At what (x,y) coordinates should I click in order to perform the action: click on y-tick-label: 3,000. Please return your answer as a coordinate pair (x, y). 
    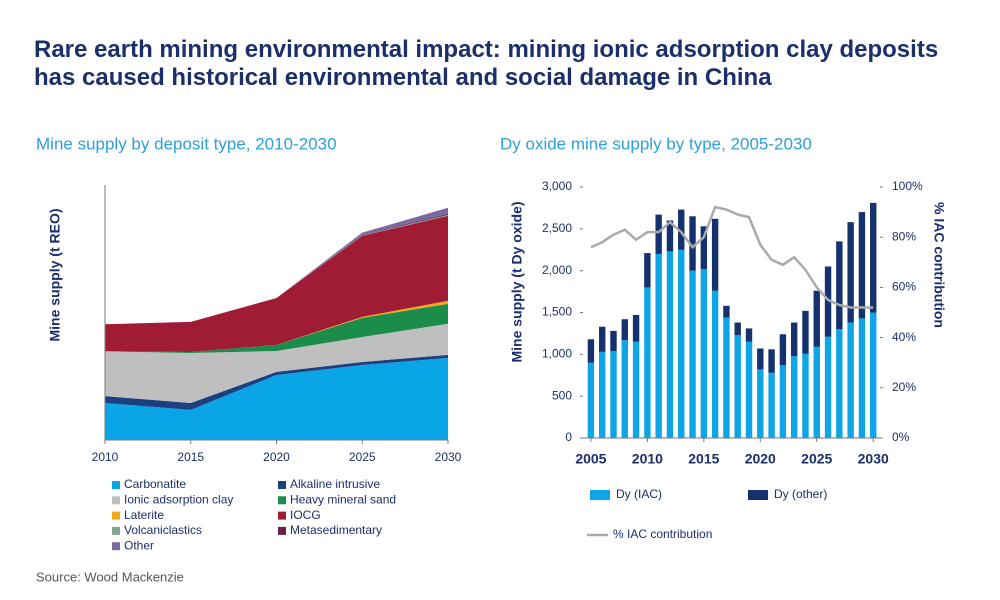
    Looking at the image, I should click on (557, 186).